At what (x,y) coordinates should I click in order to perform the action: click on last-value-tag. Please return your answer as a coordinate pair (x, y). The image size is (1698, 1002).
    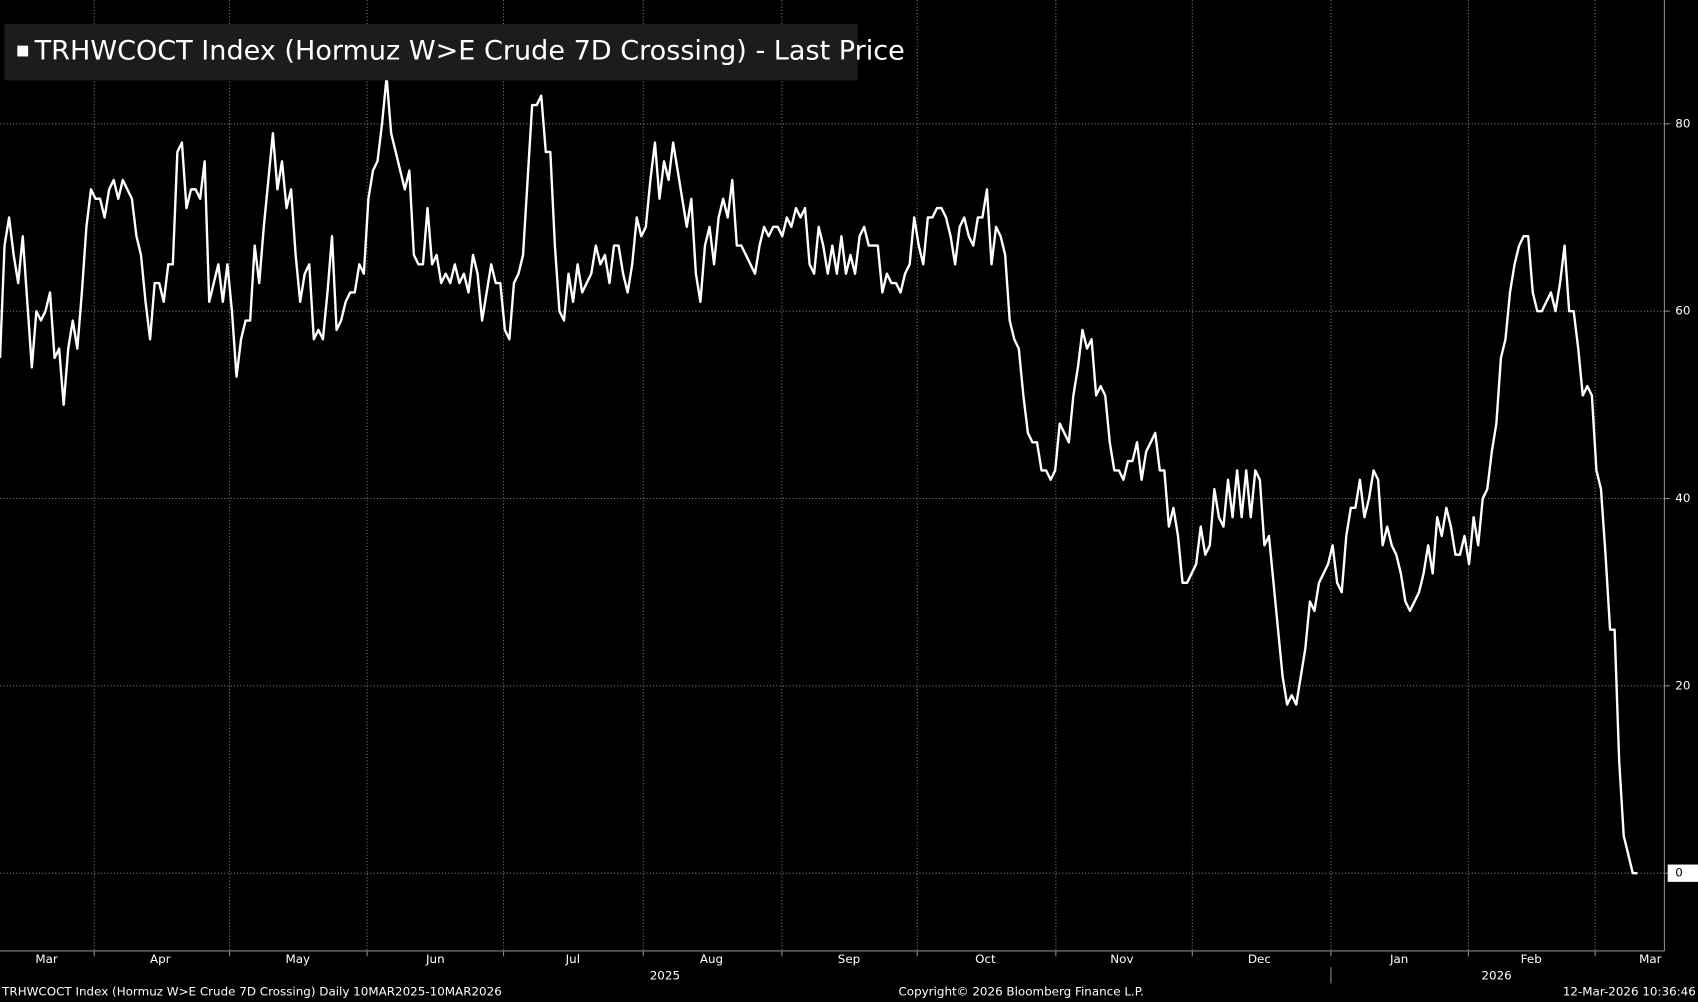
    Looking at the image, I should click on (1682, 873).